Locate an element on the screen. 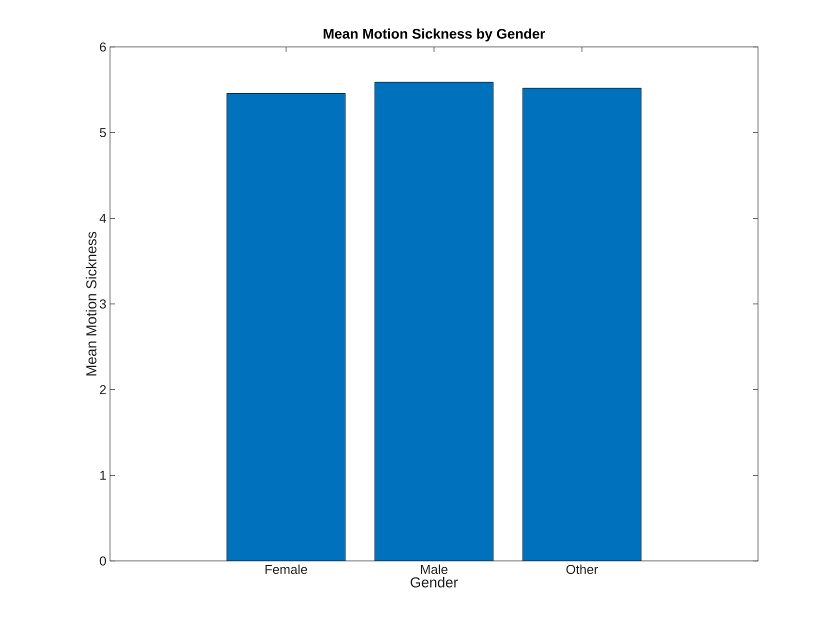 The image size is (840, 630). y-tick-label: 4 is located at coordinates (103, 218).